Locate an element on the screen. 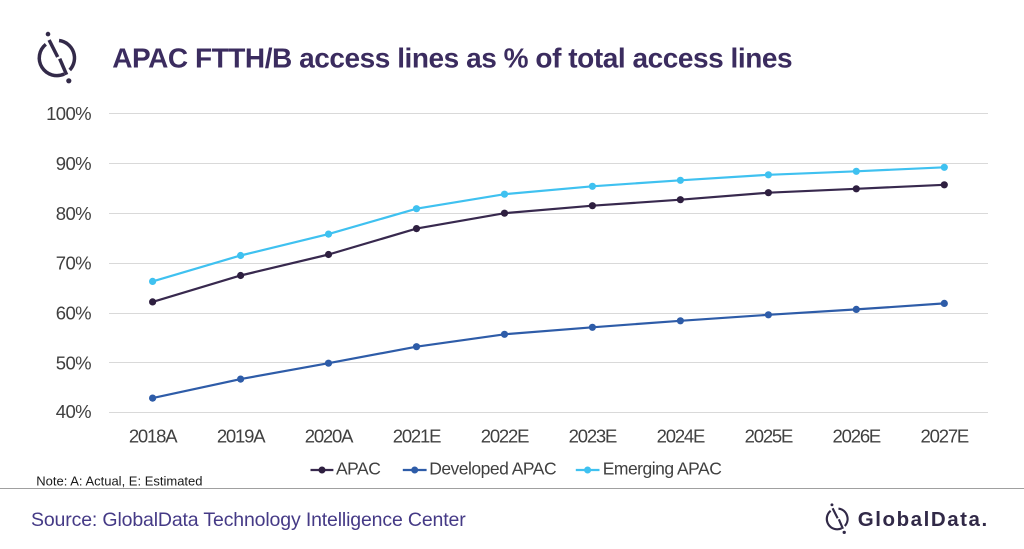 Image resolution: width=1024 pixels, height=549 pixels. svg-text: 50% is located at coordinates (73, 362).